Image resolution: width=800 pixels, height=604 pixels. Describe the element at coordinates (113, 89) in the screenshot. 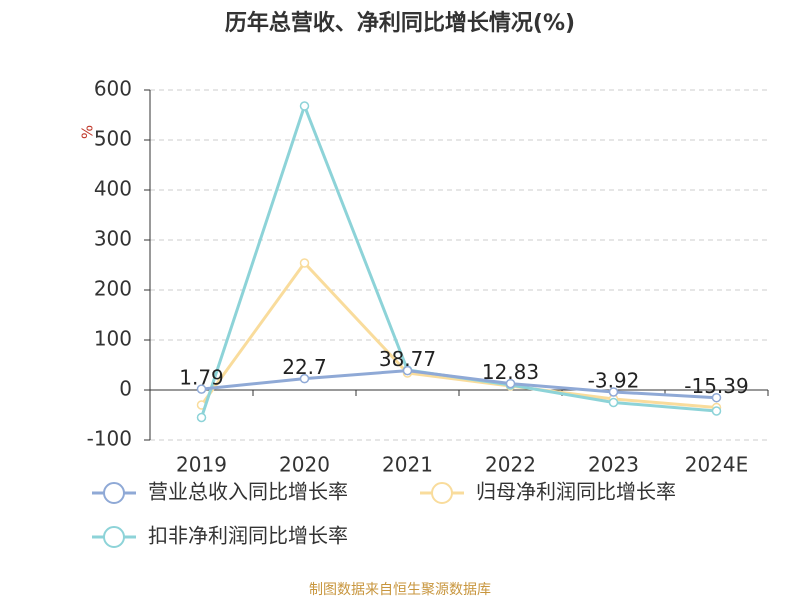

I see `y-tick-label: 600` at that location.